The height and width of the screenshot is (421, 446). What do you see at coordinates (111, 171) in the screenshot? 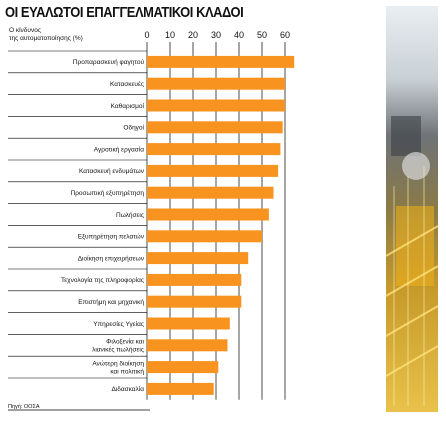
I see `category-label: Κατασκευή ενδυμάτων` at bounding box center [111, 171].